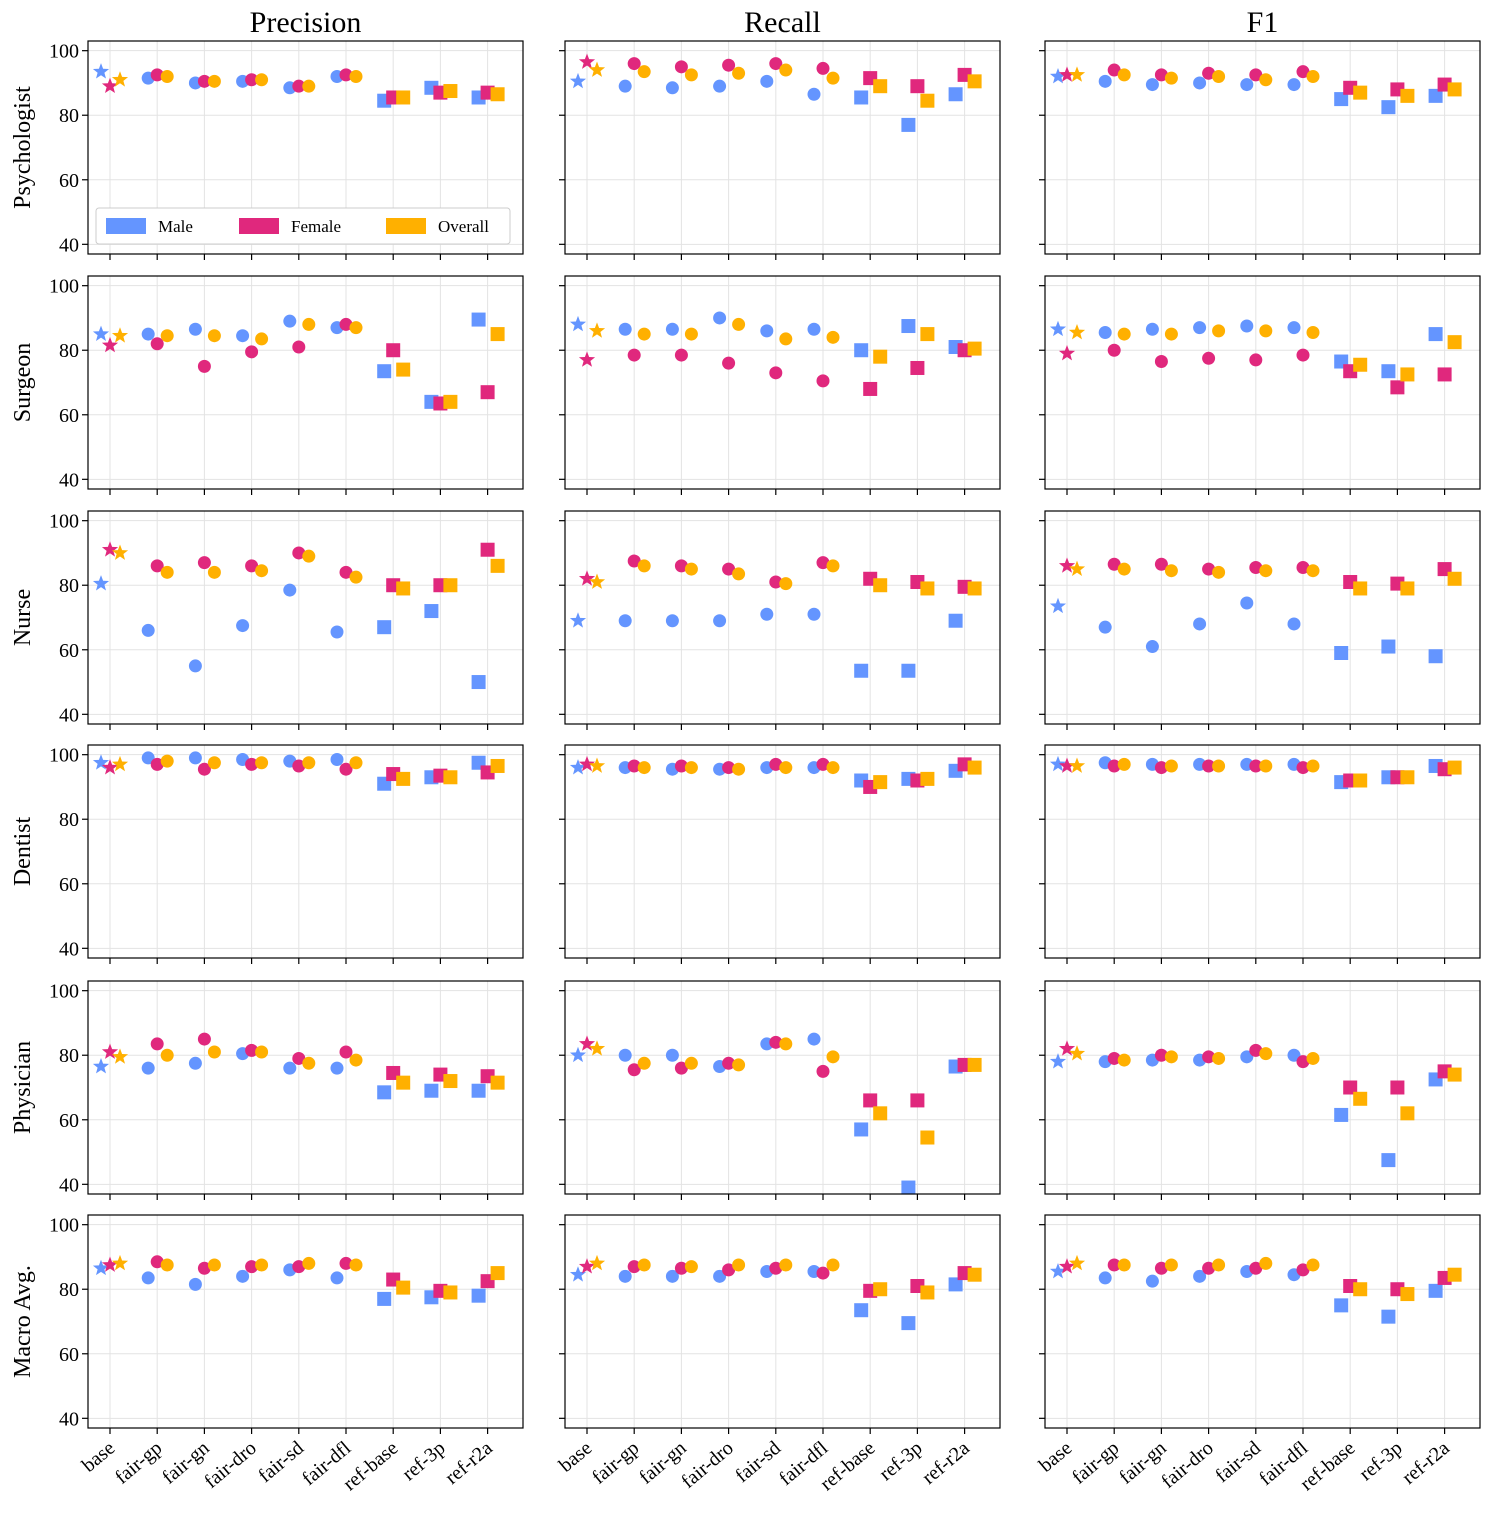 This screenshot has height=1517, width=1497. I want to click on column-title-recall: Recall, so click(782, 22).